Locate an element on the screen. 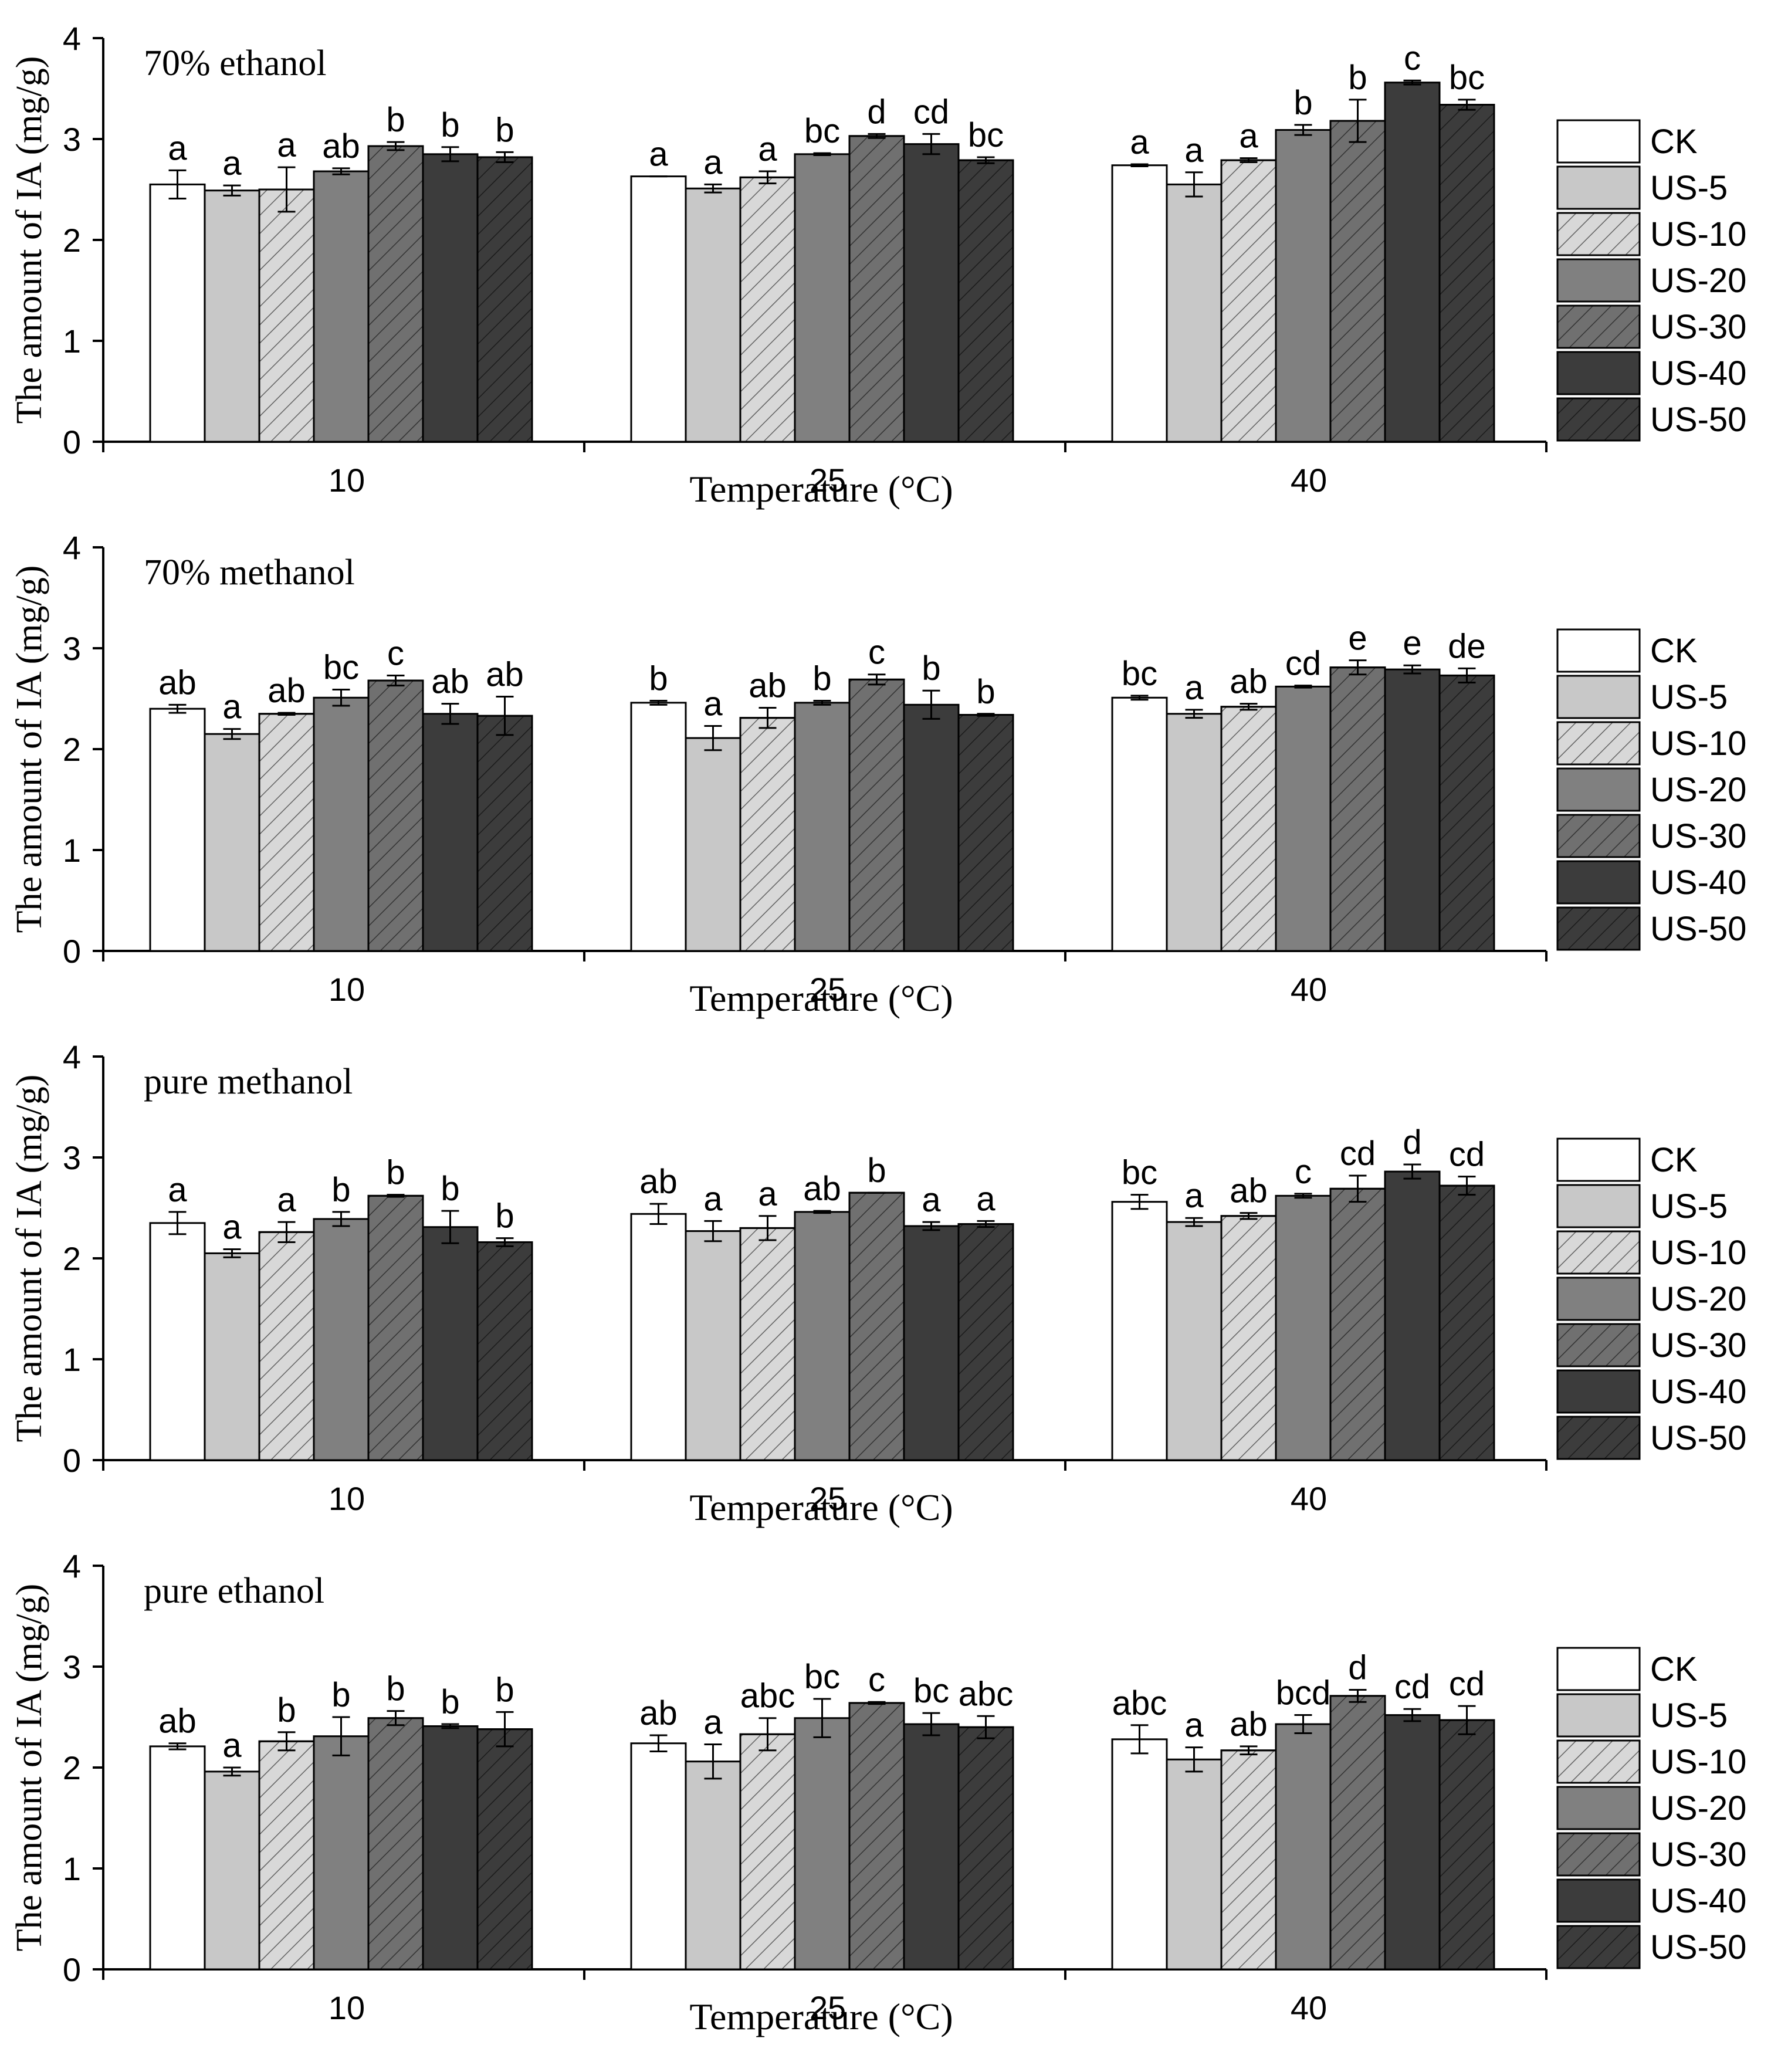 Image resolution: width=1771 pixels, height=2072 pixels. significance-letter: abc is located at coordinates (767, 1696).